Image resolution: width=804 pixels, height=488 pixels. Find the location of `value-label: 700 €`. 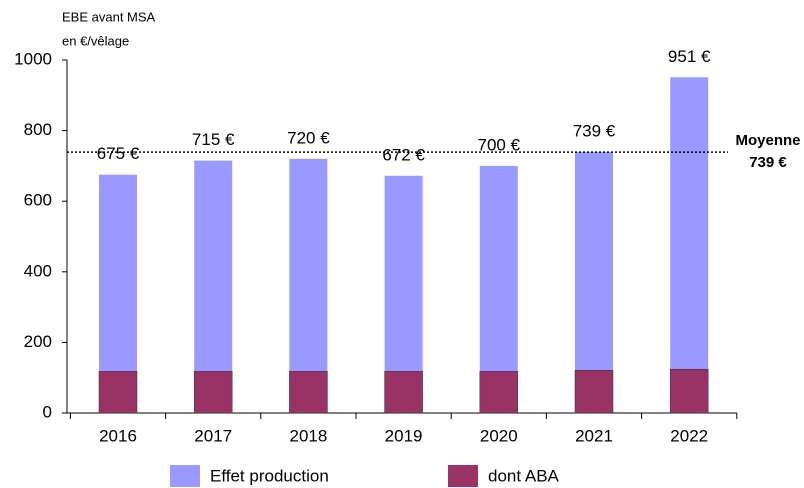

value-label: 700 € is located at coordinates (499, 144).